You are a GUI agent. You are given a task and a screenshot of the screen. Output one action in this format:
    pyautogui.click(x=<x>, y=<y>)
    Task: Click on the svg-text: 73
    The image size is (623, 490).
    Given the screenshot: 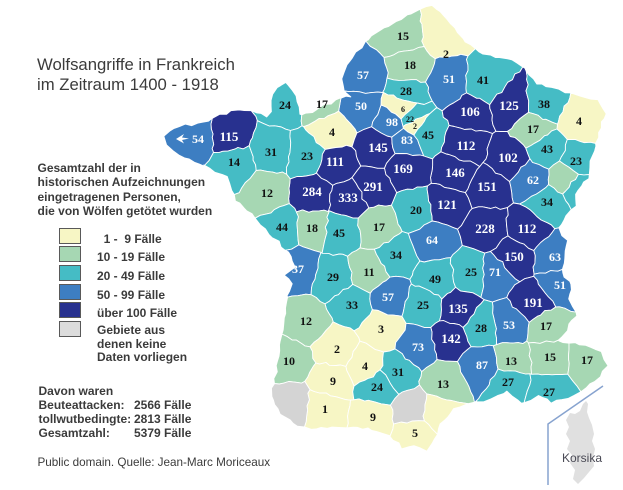 What is the action you would take?
    pyautogui.click(x=418, y=347)
    